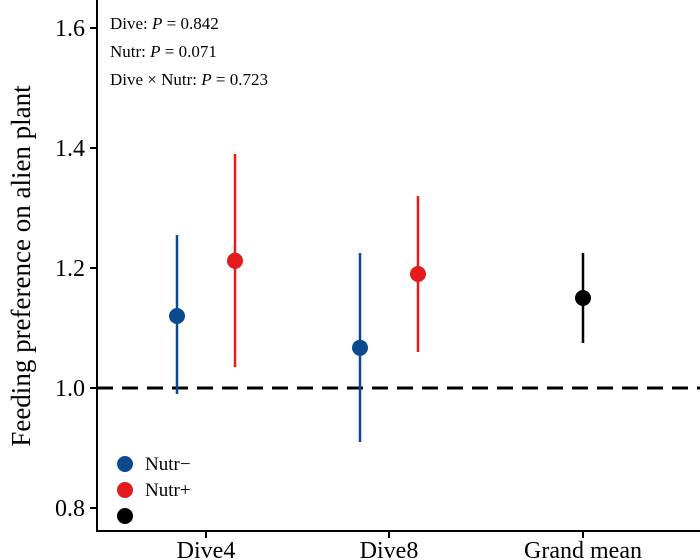  Describe the element at coordinates (70, 509) in the screenshot. I see `y-tick-label: 0.8` at that location.